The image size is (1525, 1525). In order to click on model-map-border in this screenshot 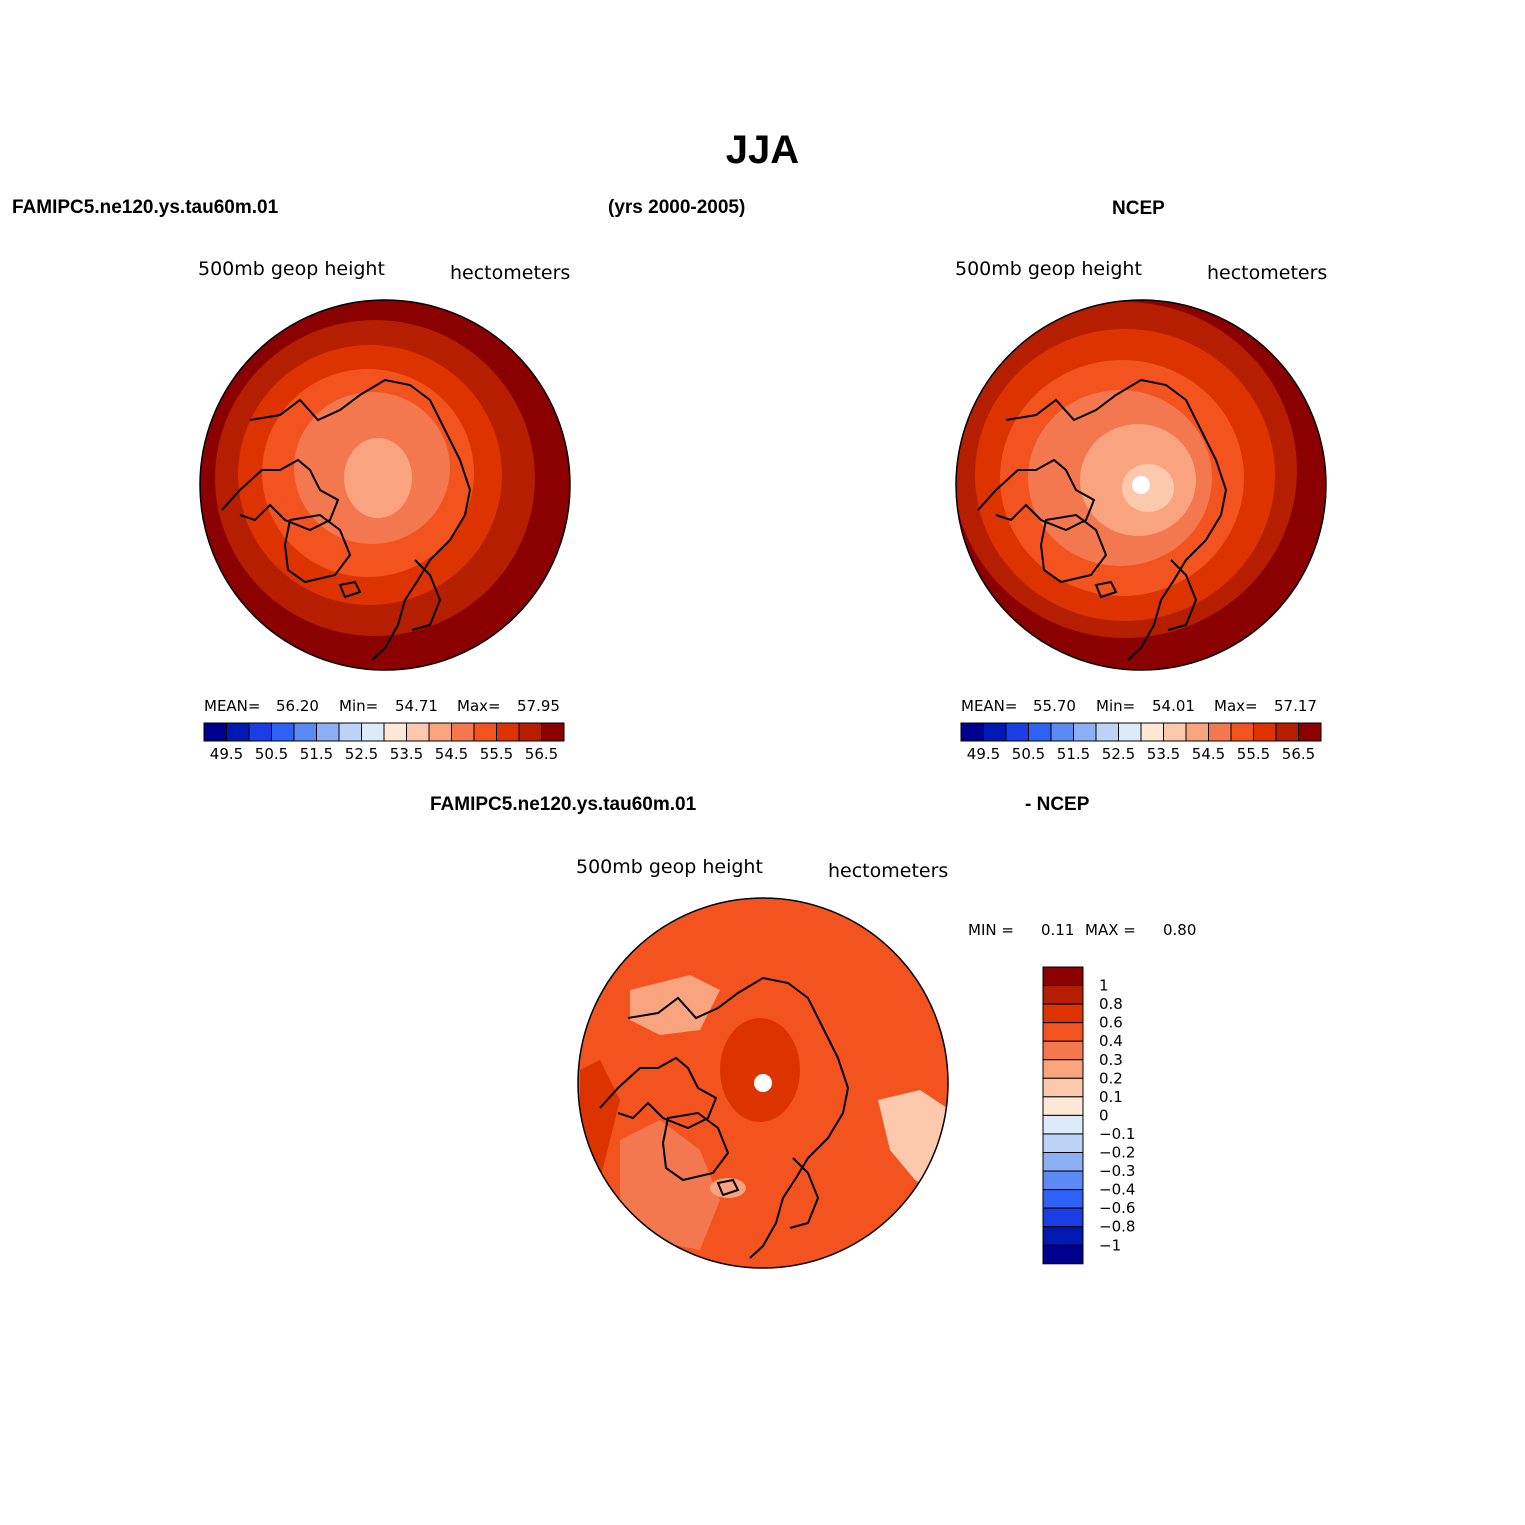, I will do `click(385, 485)`.